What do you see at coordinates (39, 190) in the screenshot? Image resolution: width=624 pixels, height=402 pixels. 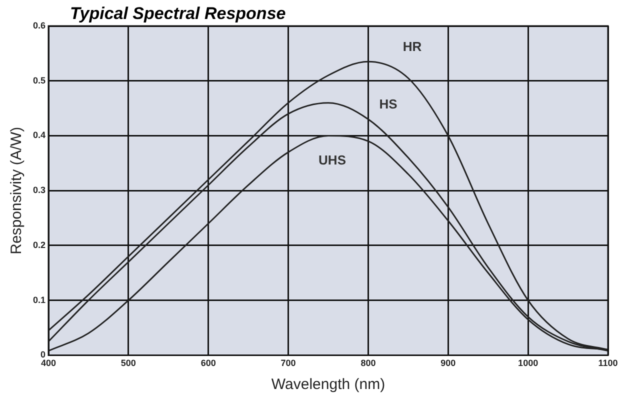 I see `y-tick-label: 0.3` at bounding box center [39, 190].